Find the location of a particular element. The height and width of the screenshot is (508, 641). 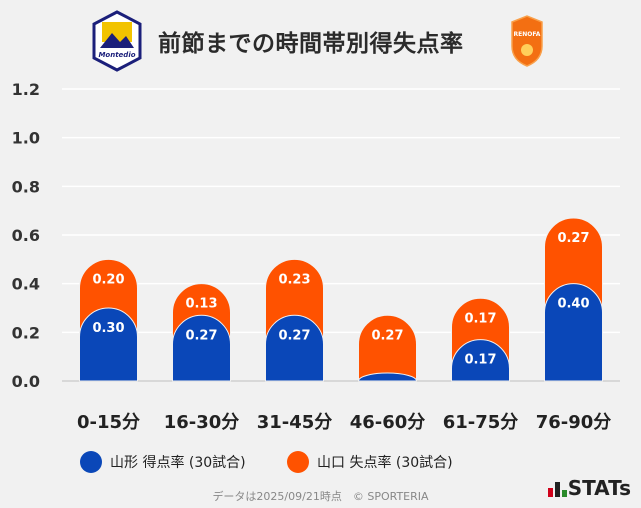

x-tick-label: 76-90分 is located at coordinates (574, 422).